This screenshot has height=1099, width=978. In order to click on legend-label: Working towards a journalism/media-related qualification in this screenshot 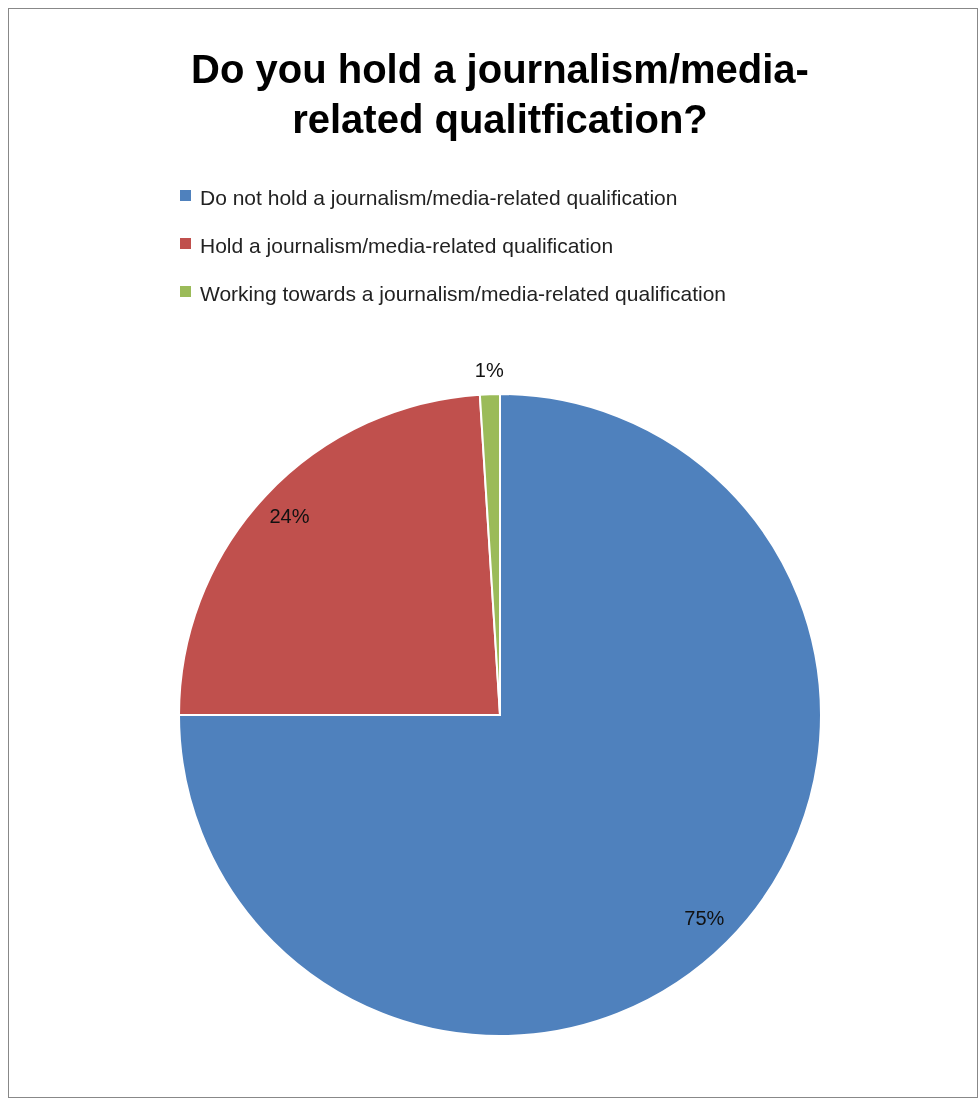, I will do `click(463, 293)`.